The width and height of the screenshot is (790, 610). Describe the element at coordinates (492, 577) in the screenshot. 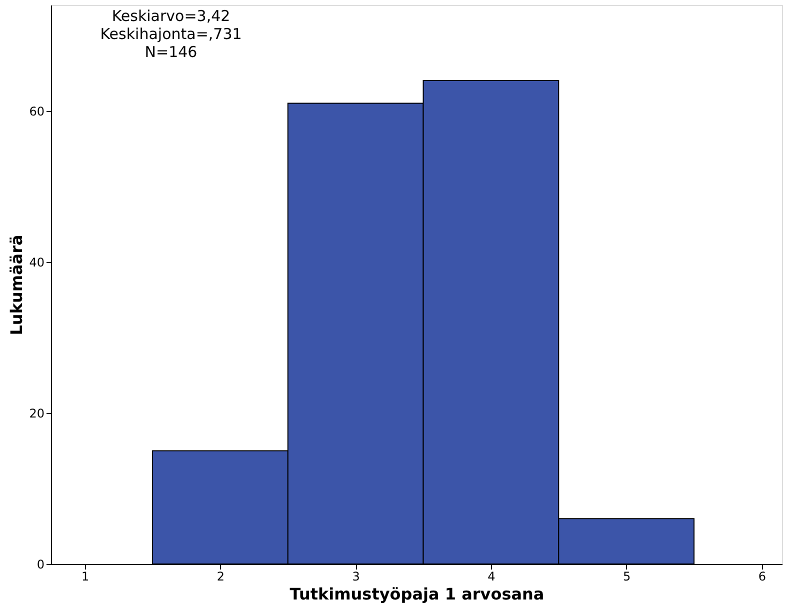

I see `x-tick-label: 4` at that location.